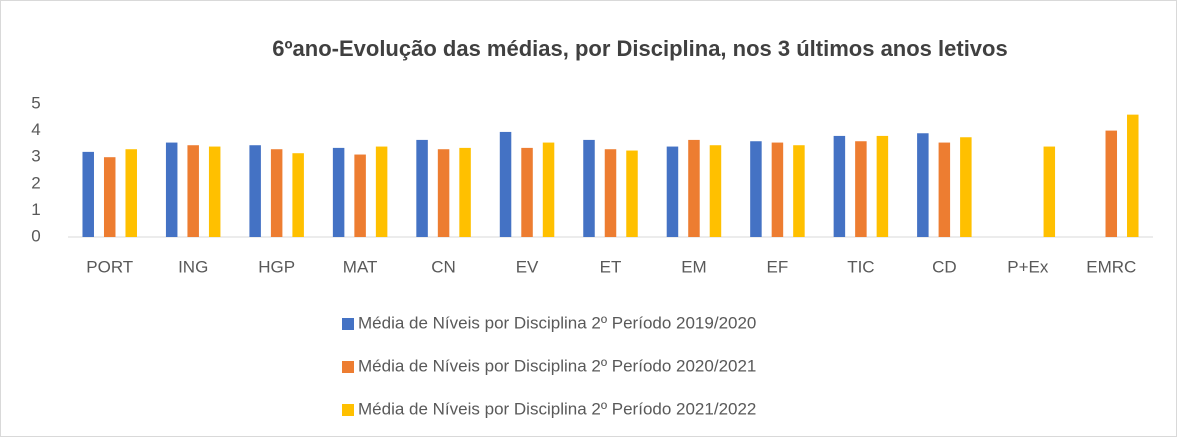 The width and height of the screenshot is (1177, 442). Describe the element at coordinates (860, 266) in the screenshot. I see `x-tick-label: TIC` at that location.